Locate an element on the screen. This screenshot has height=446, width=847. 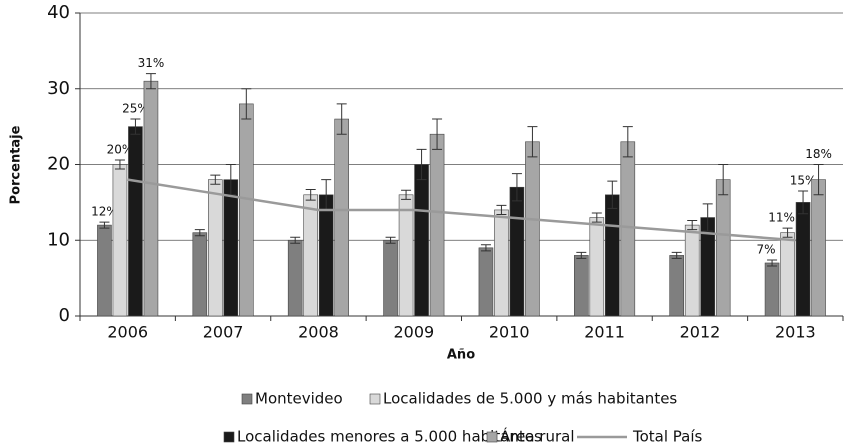
legend-label: Montevideo is located at coordinates (299, 399).